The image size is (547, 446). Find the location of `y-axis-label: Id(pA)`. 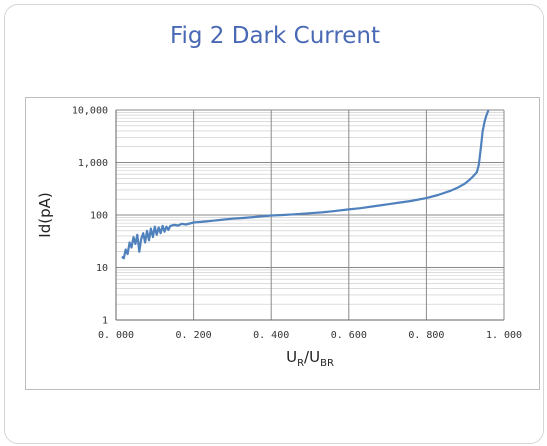

y-axis-label: Id(pA) is located at coordinates (45, 214).